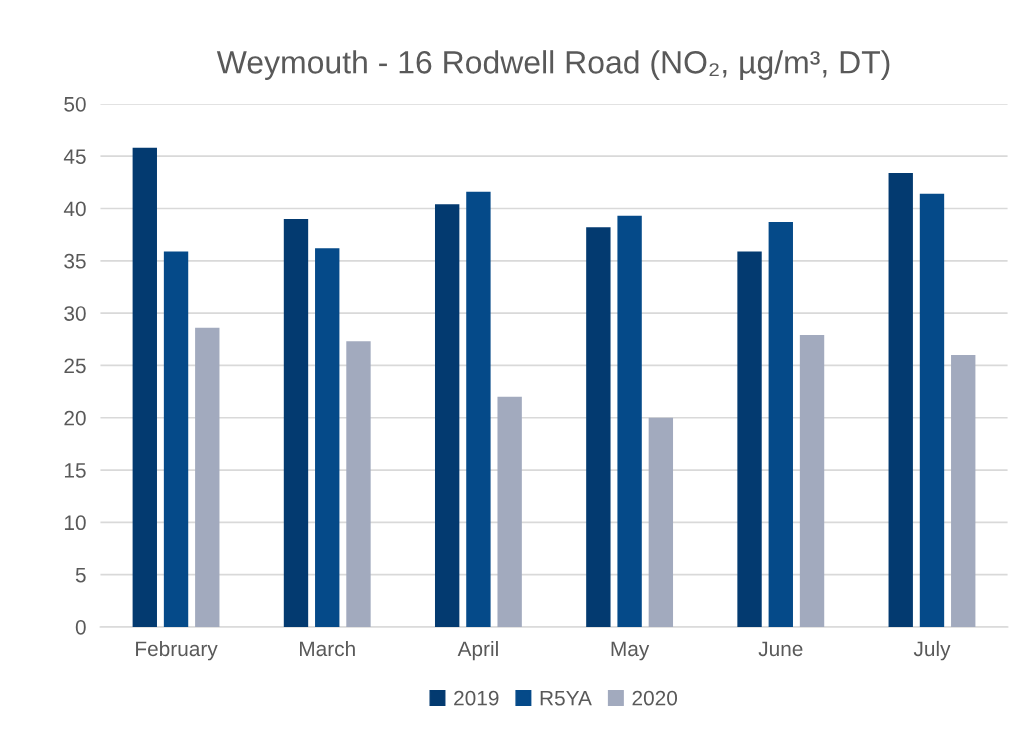  I want to click on y-tick-label: 40, so click(74, 209).